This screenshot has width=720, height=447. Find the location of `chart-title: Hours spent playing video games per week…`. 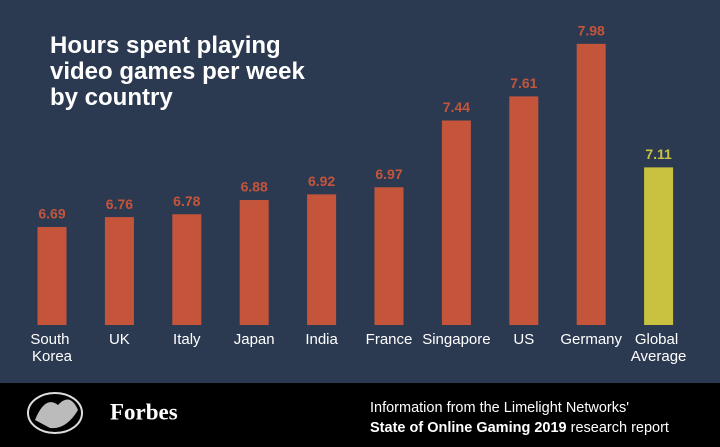

chart-title: Hours spent playing video games per week… is located at coordinates (177, 71).